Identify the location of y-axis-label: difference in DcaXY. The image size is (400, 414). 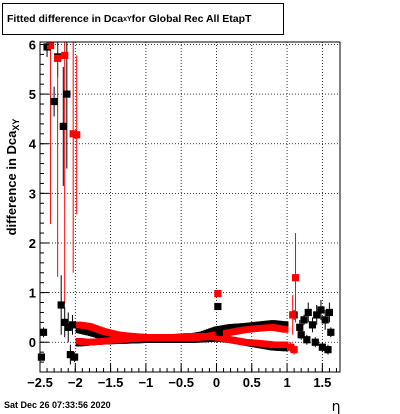
(12, 177).